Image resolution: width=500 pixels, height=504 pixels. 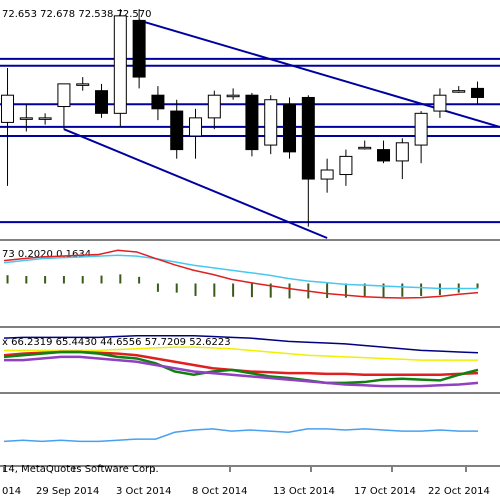 I want to click on trend-line, so click(x=195, y=183).